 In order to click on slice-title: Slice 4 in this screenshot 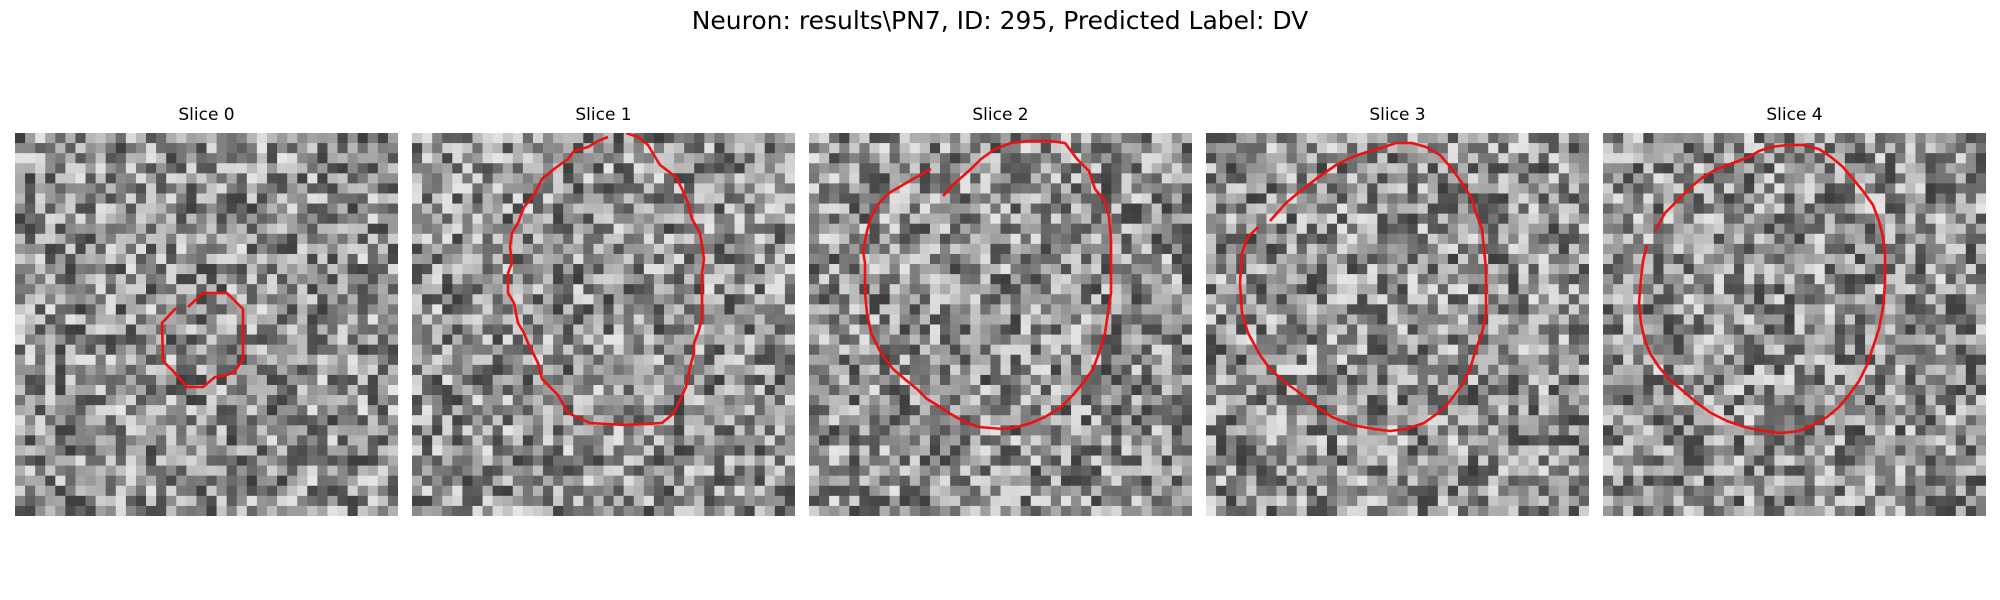, I will do `click(1794, 115)`.